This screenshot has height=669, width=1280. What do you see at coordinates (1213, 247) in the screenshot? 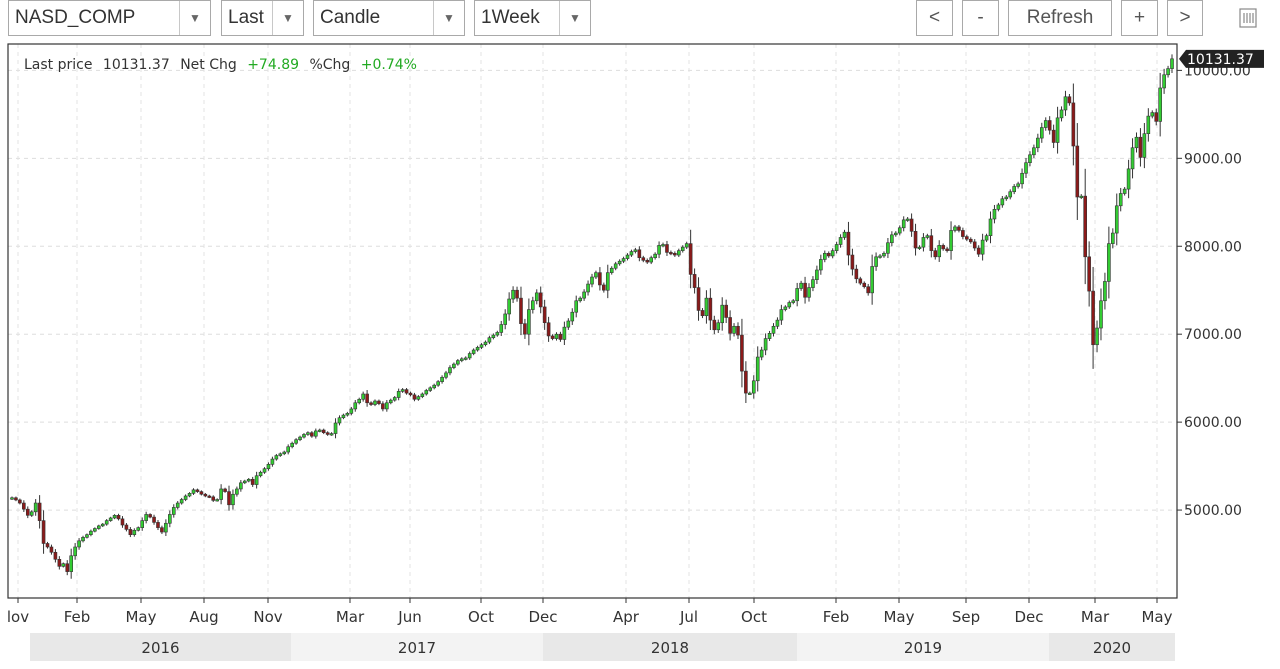
I see `y-tick-label: 8000.00` at bounding box center [1213, 247].